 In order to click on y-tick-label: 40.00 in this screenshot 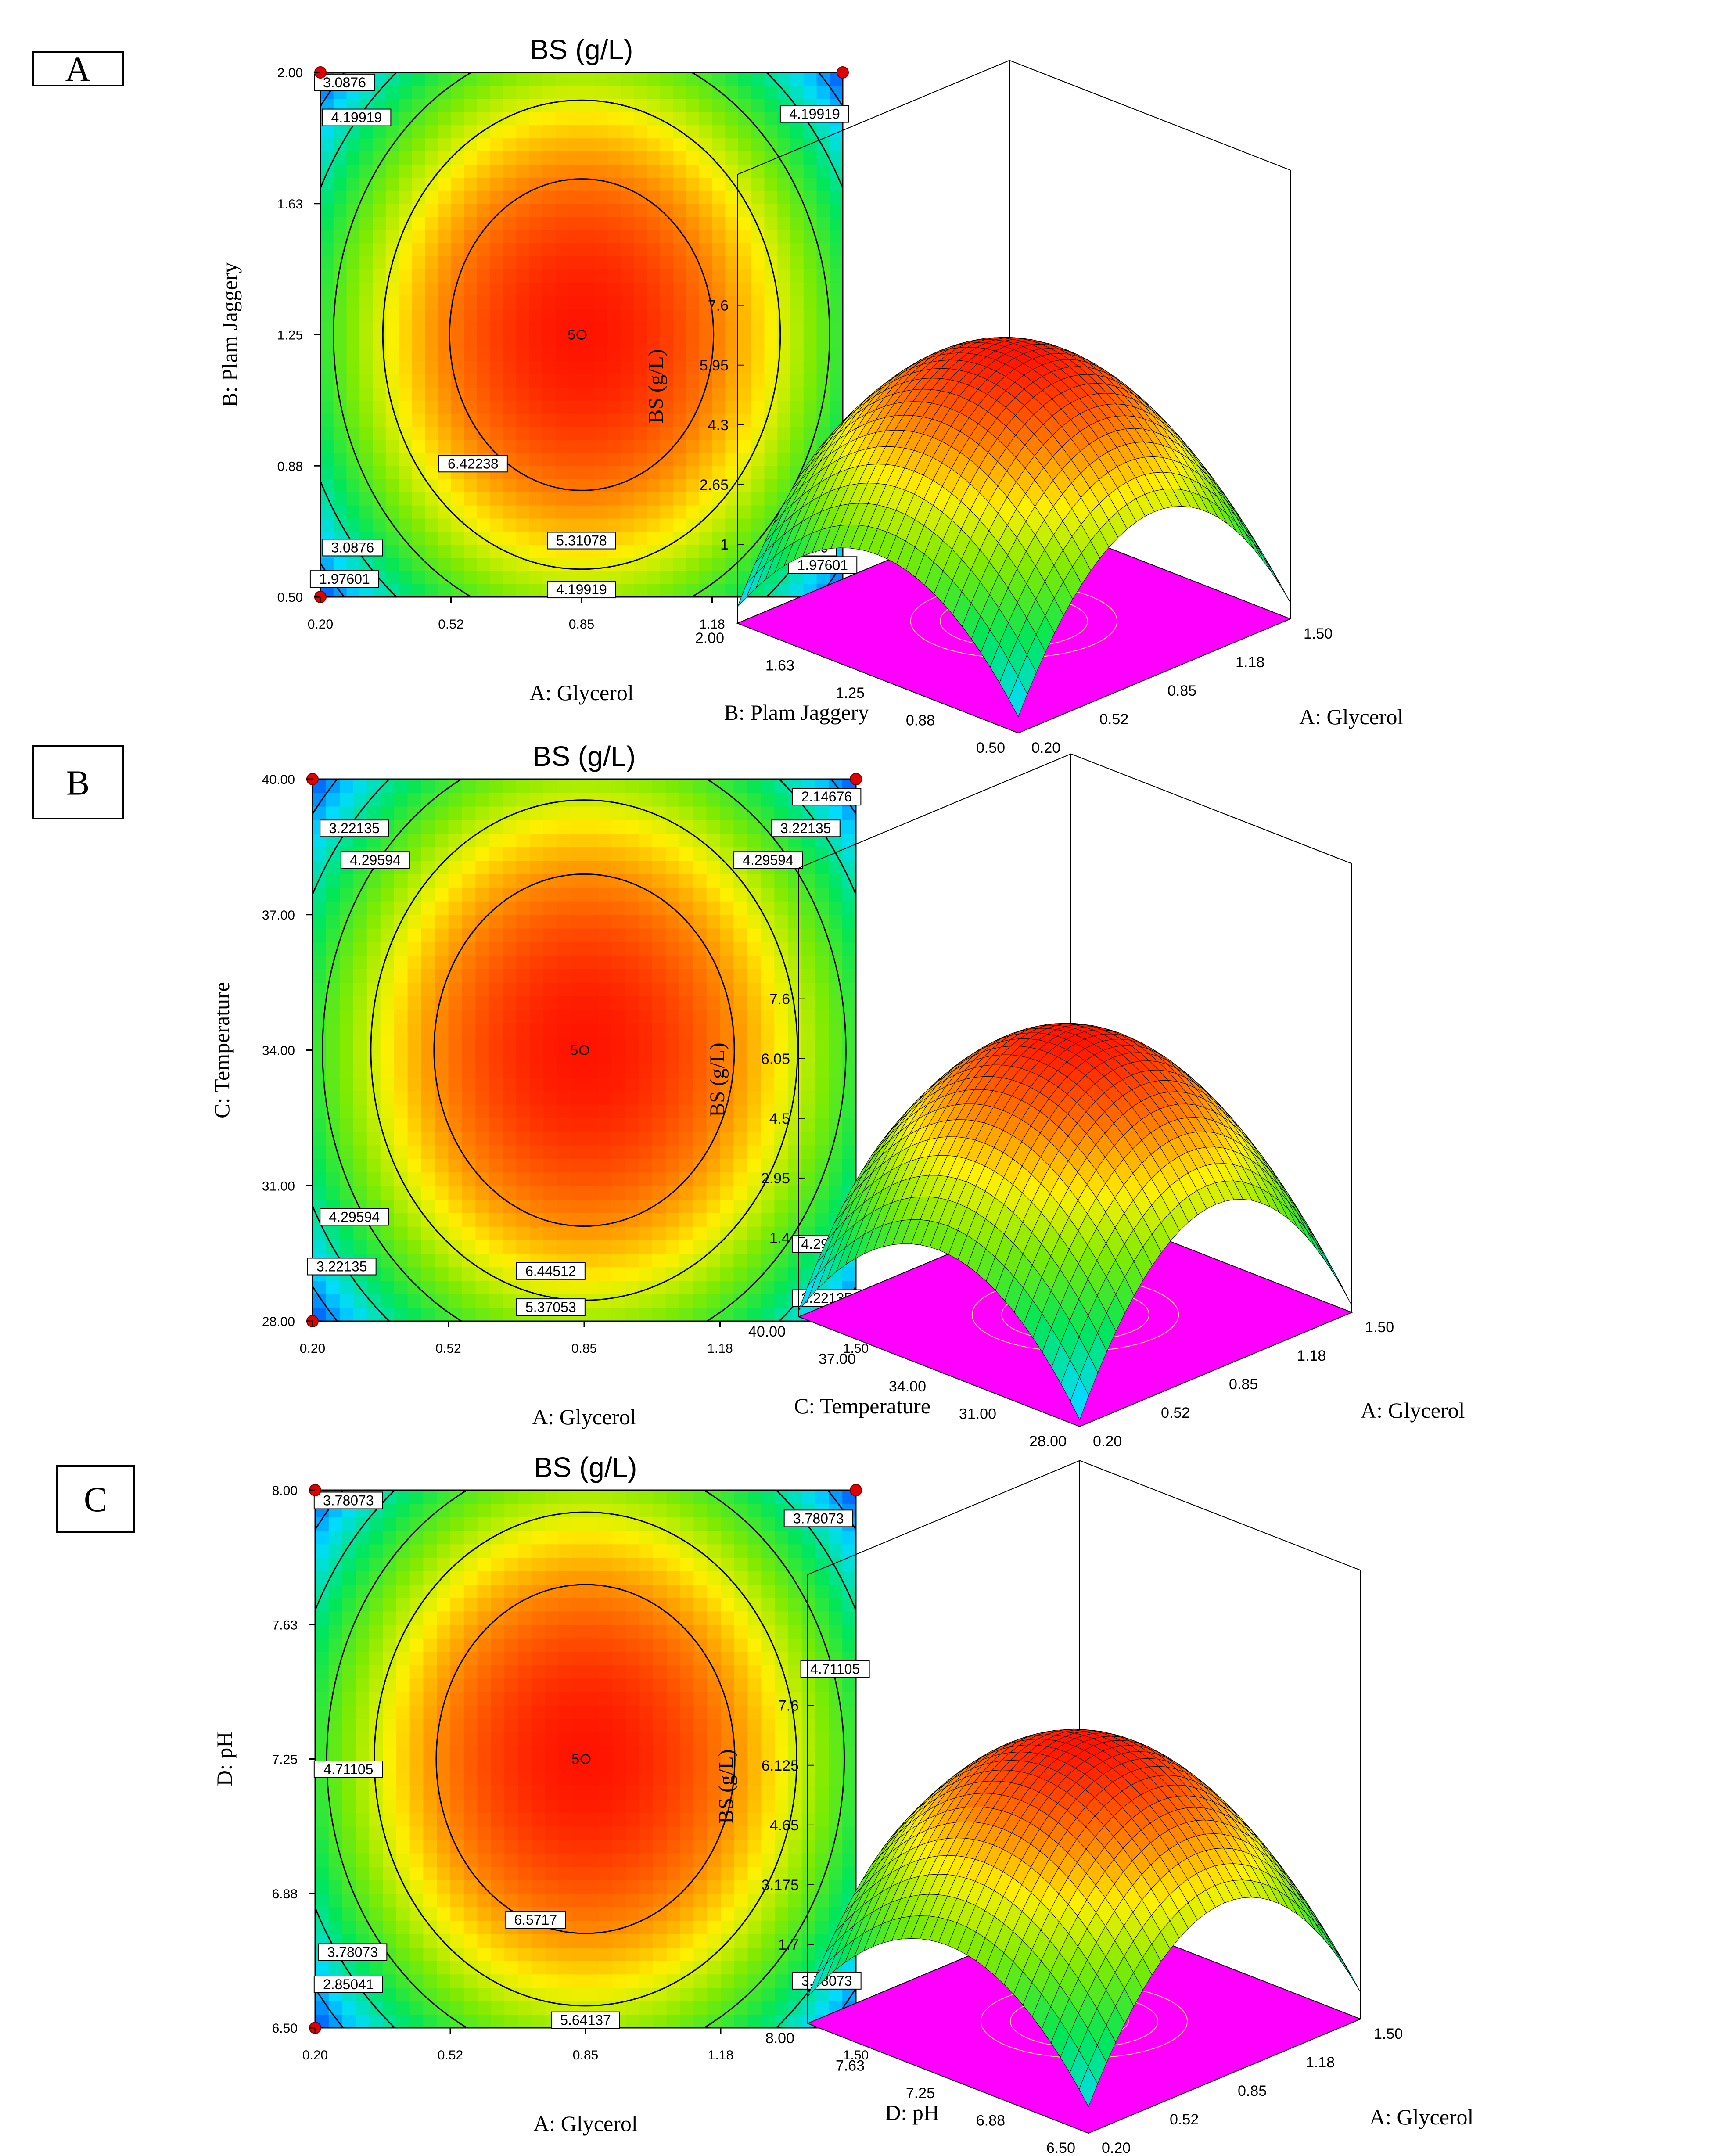, I will do `click(278, 780)`.